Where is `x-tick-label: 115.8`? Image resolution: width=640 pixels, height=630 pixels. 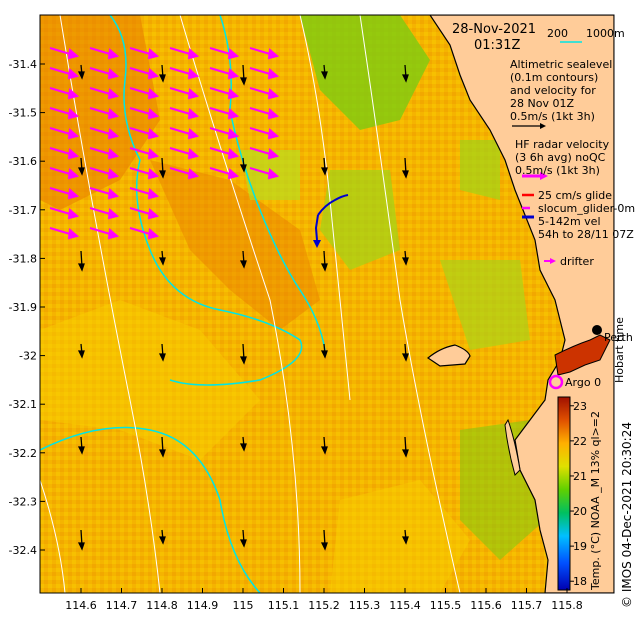 x-tick-label: 115.8 is located at coordinates (567, 605).